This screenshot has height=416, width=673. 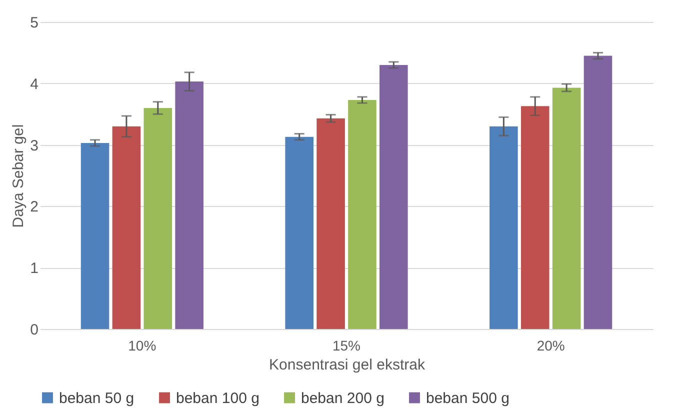 I want to click on y-tick-label: 2, so click(x=34, y=207).